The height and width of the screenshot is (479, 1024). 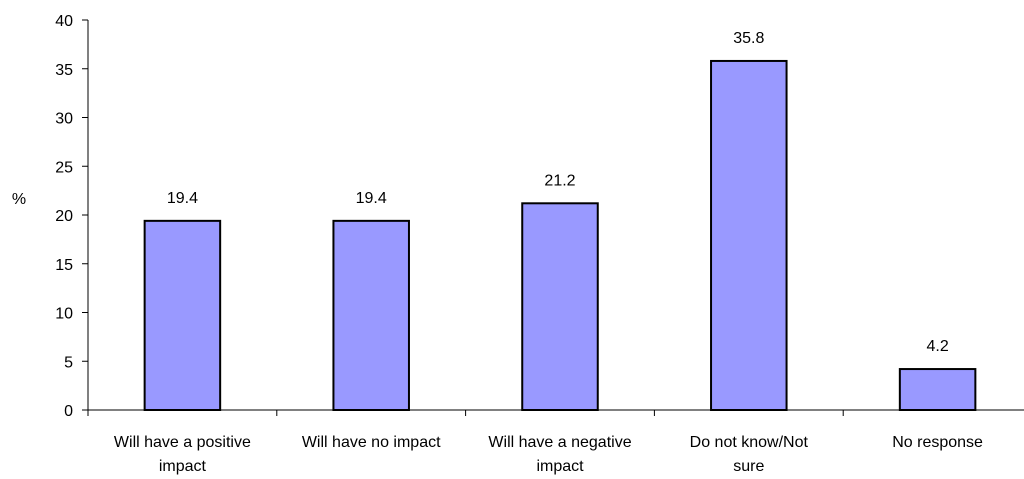 What do you see at coordinates (182, 454) in the screenshot?
I see `x-tick-label: Will have a positive impact` at bounding box center [182, 454].